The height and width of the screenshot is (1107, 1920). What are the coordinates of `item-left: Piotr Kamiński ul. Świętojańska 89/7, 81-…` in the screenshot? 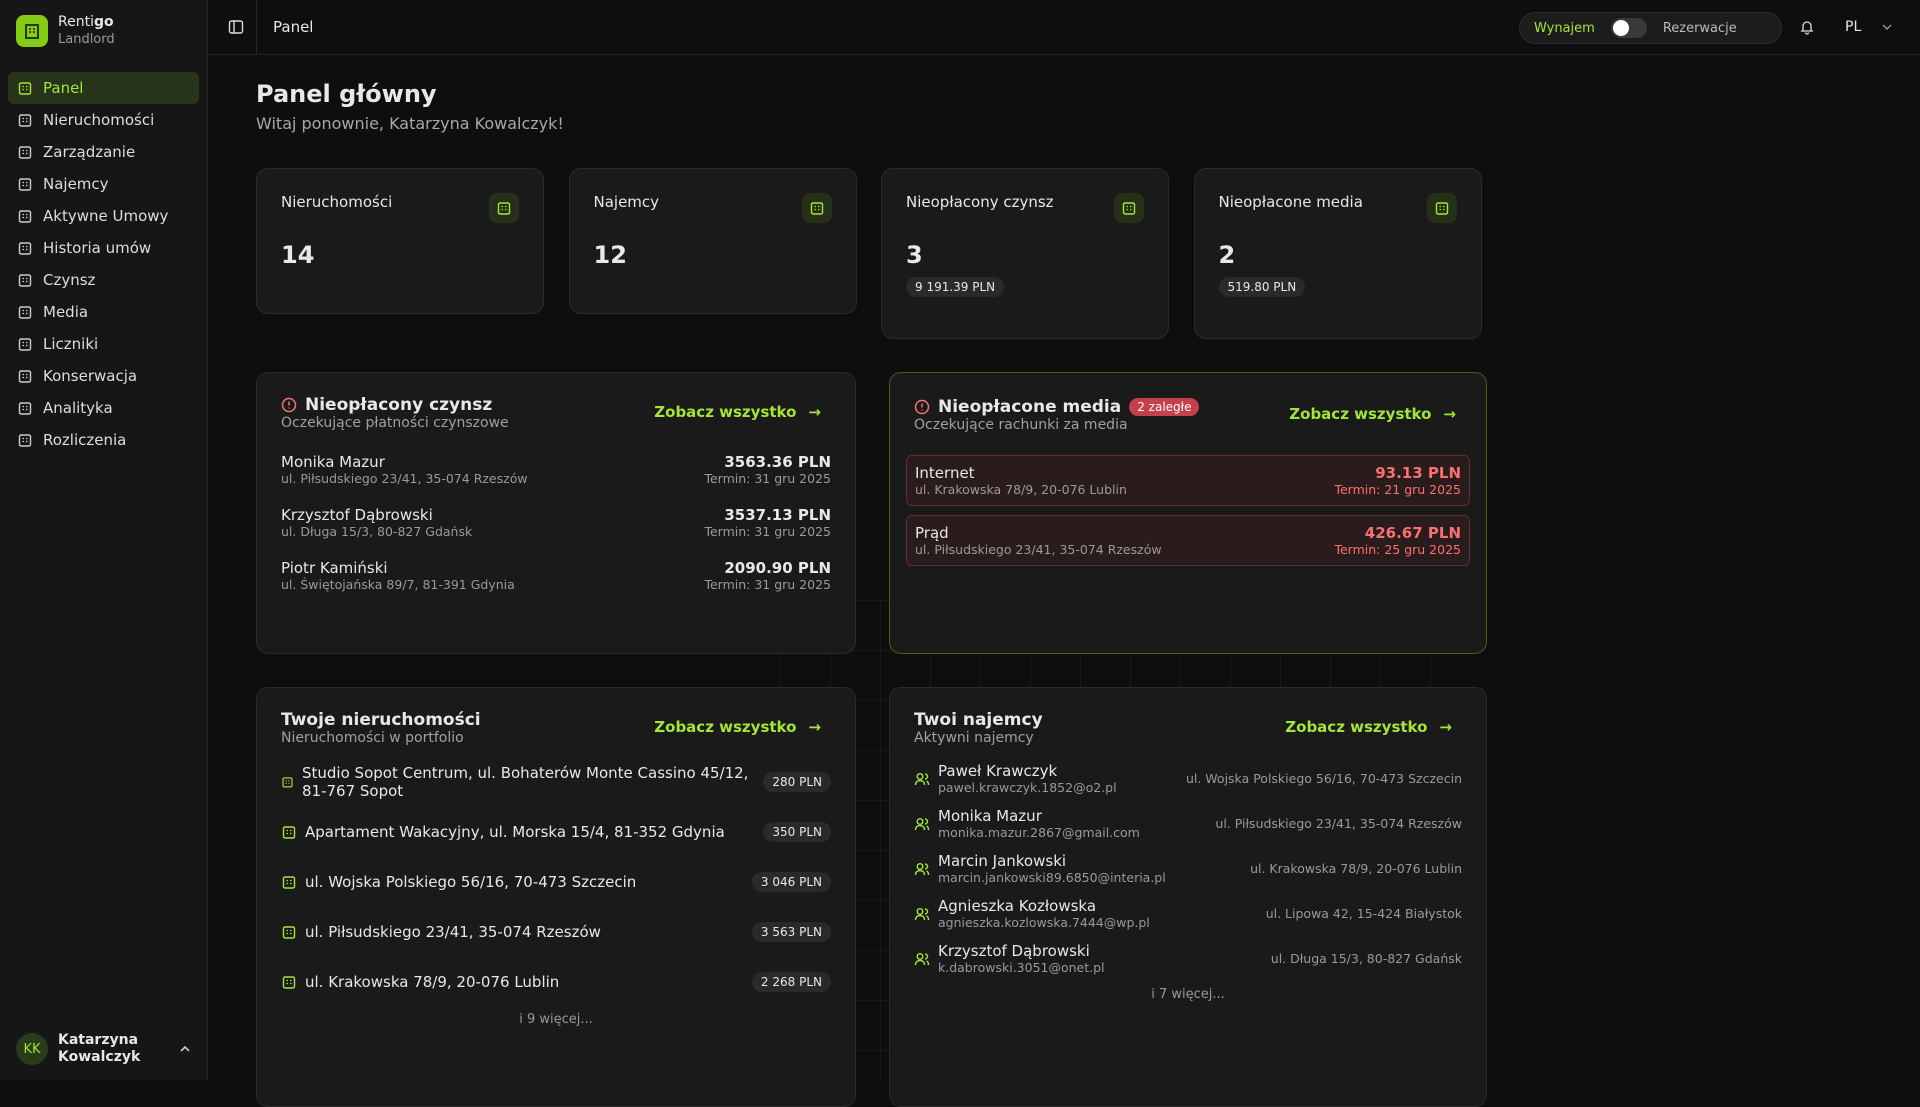 It's located at (398, 575).